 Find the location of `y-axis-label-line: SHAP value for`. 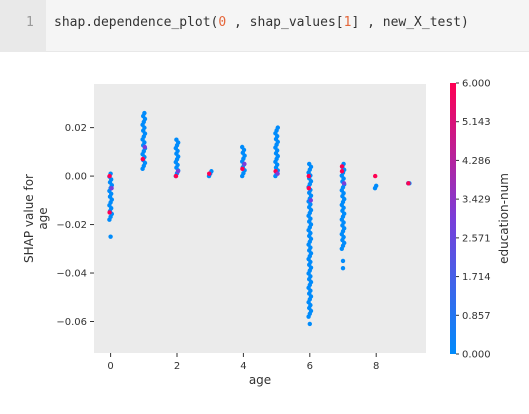

y-axis-label-line: SHAP value for is located at coordinates (29, 218).